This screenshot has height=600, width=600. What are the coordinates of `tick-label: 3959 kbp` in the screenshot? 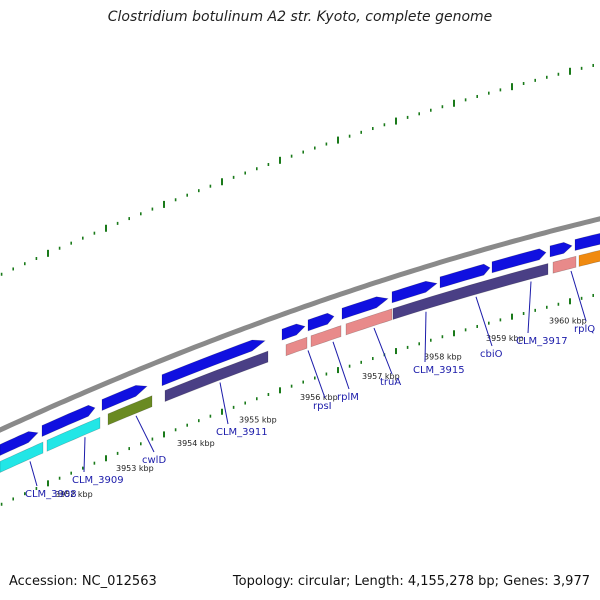 It's located at (505, 338).